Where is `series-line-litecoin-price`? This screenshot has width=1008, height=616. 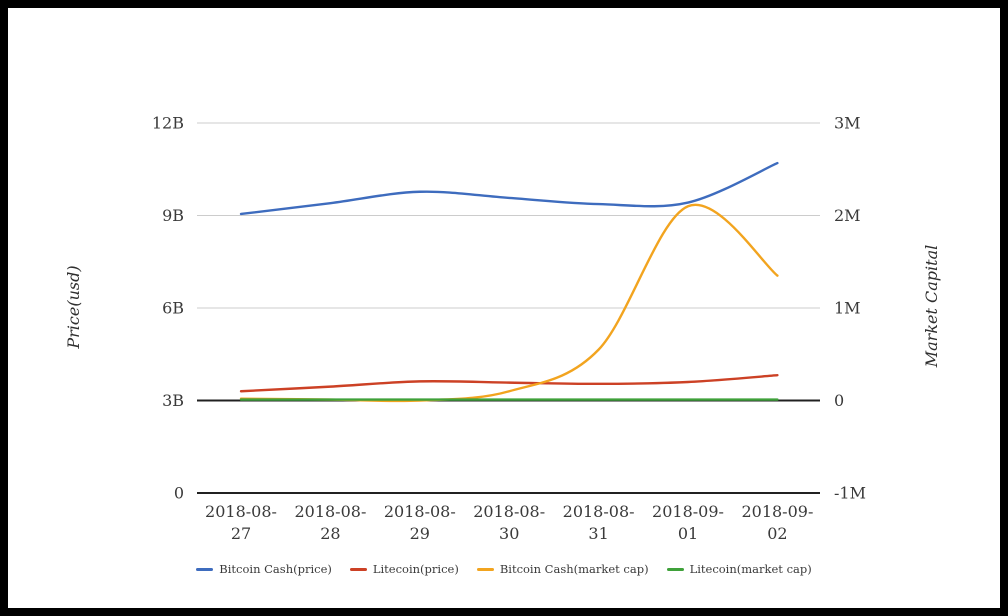 series-line-litecoin-price is located at coordinates (509, 383).